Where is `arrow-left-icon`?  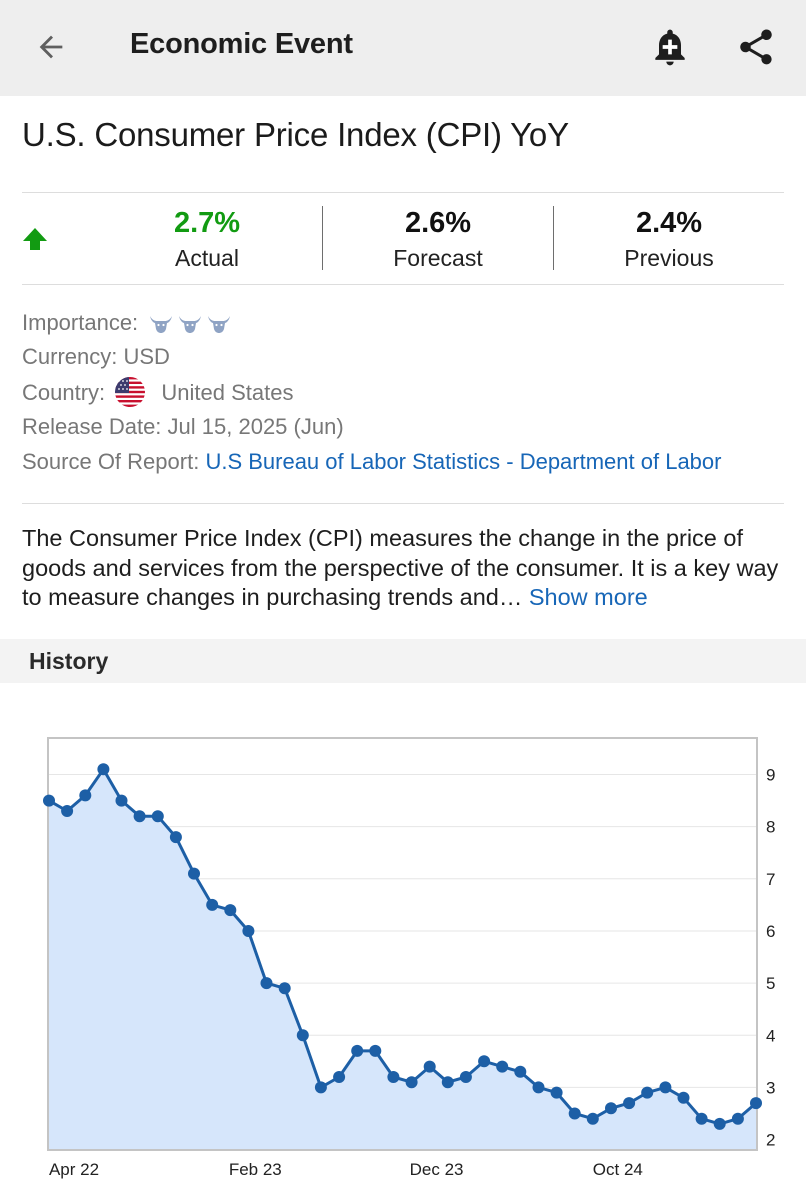 arrow-left-icon is located at coordinates (51, 47).